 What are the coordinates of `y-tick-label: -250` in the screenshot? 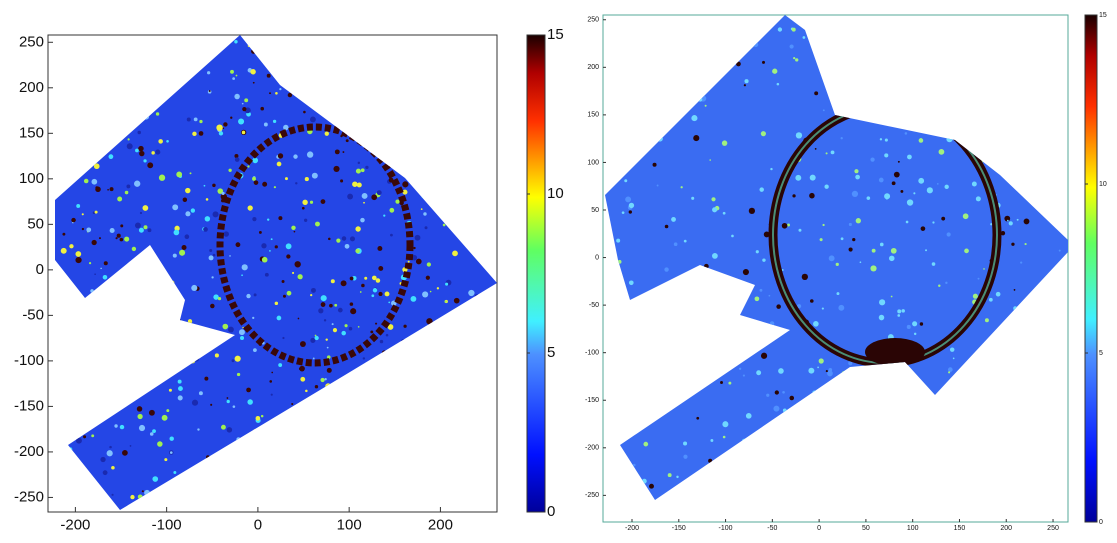 It's located at (592, 495).